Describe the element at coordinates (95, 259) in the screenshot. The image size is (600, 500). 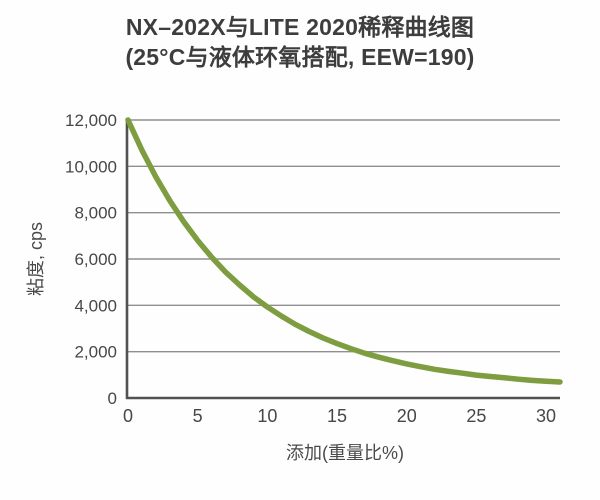
I see `y-tick-label: 6,000` at that location.